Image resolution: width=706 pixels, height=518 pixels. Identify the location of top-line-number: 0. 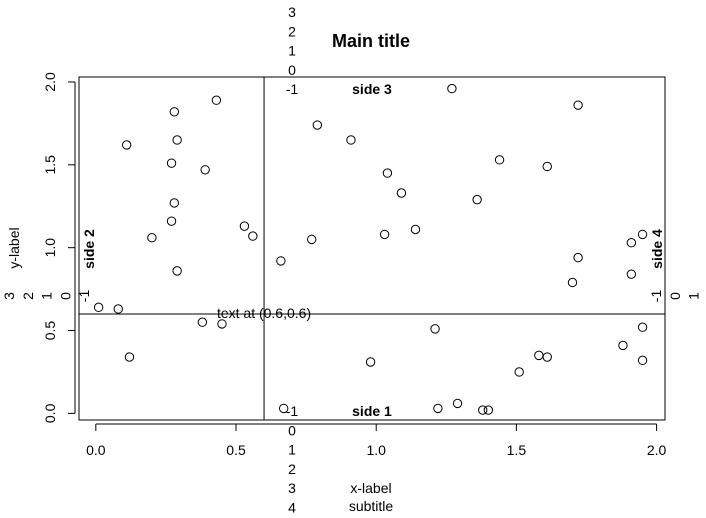
(292, 70).